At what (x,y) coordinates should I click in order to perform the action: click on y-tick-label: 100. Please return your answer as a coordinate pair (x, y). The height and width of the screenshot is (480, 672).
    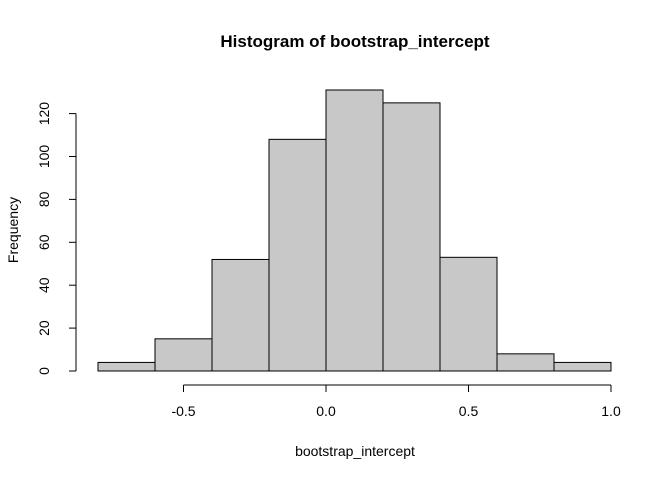
    Looking at the image, I should click on (44, 157).